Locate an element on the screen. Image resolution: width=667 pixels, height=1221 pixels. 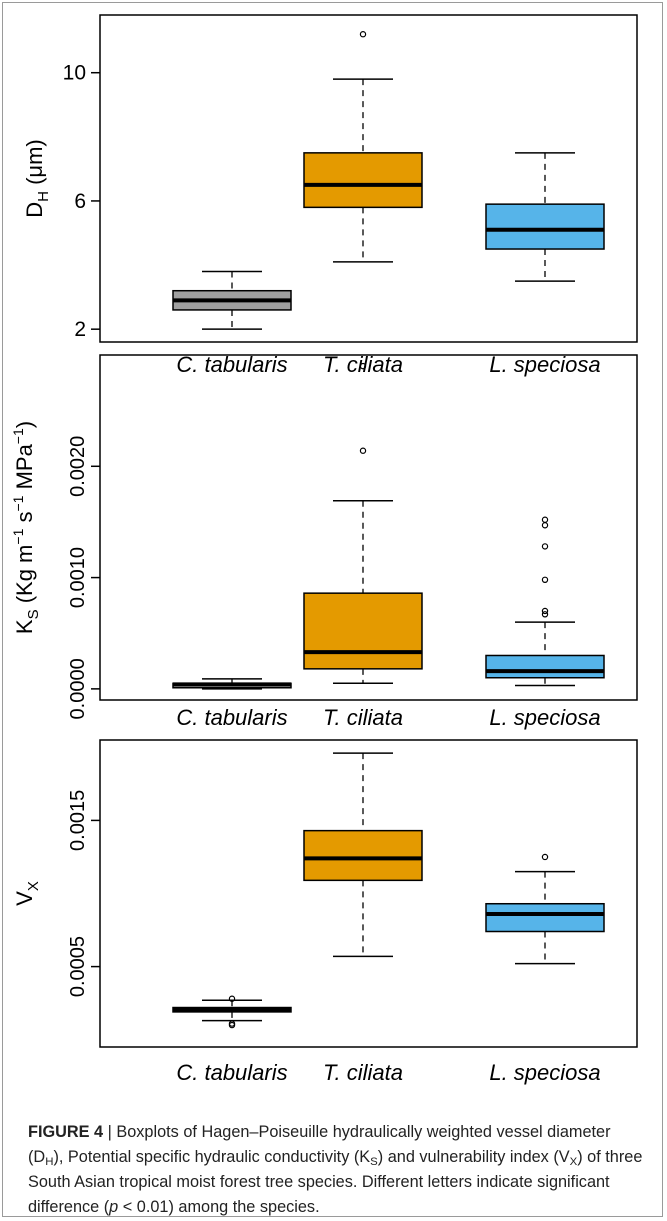
y-axis-label: DH (μm) is located at coordinates (37, 178).